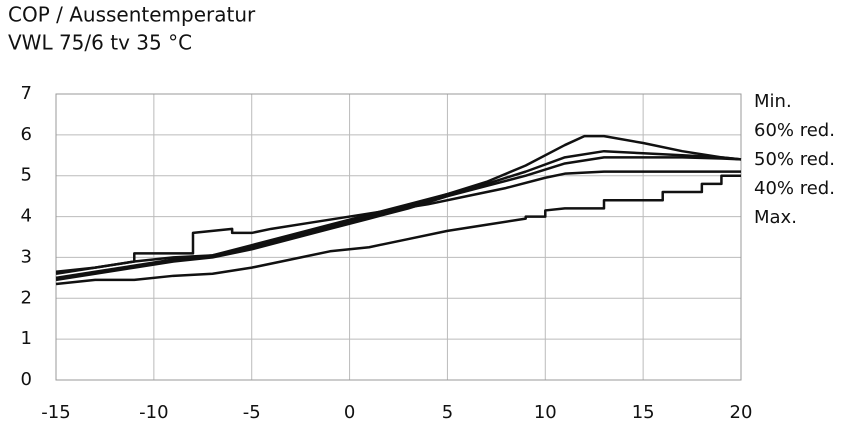 The height and width of the screenshot is (434, 859). What do you see at coordinates (773, 101) in the screenshot?
I see `legend-label: Min.` at bounding box center [773, 101].